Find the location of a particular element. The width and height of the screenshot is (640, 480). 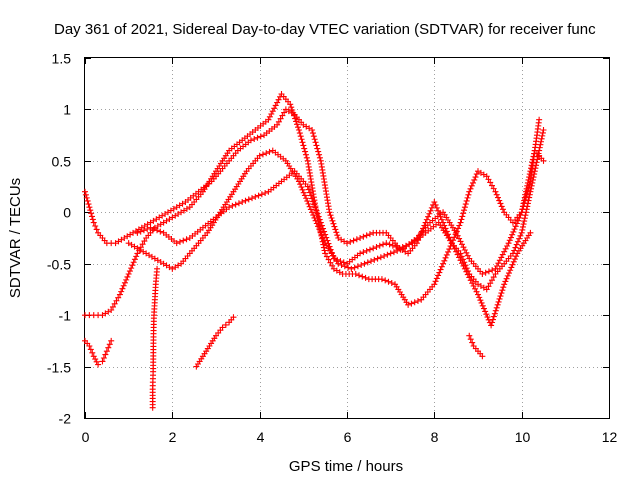

y-tick-label: -1.5 is located at coordinates (59, 368).